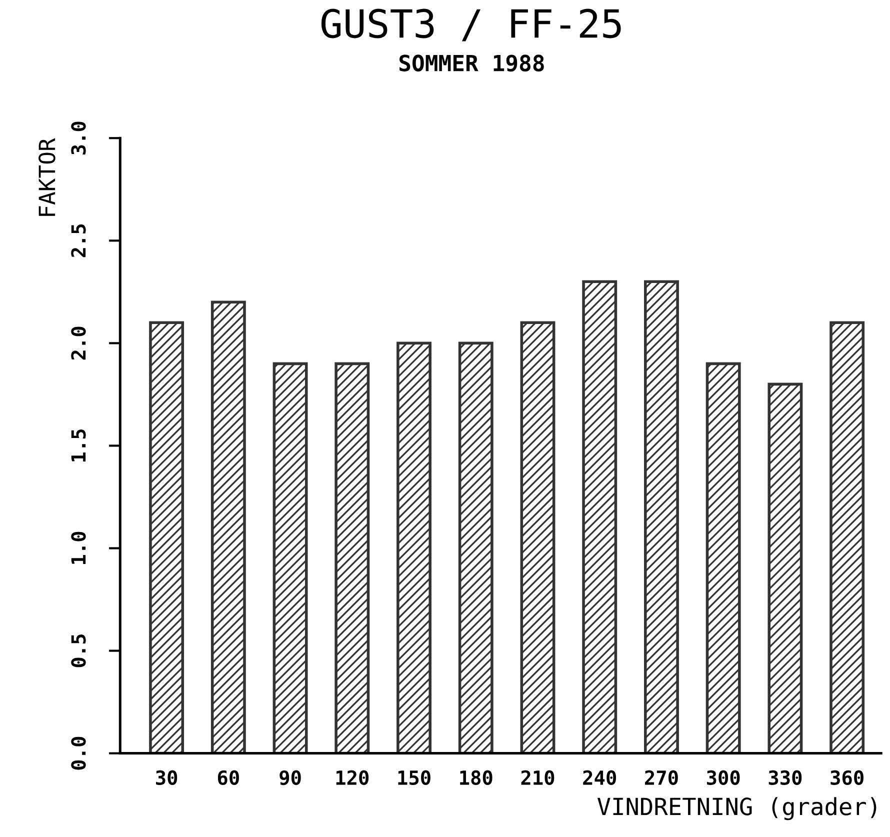  Describe the element at coordinates (414, 778) in the screenshot. I see `x-tick-label: 150` at that location.